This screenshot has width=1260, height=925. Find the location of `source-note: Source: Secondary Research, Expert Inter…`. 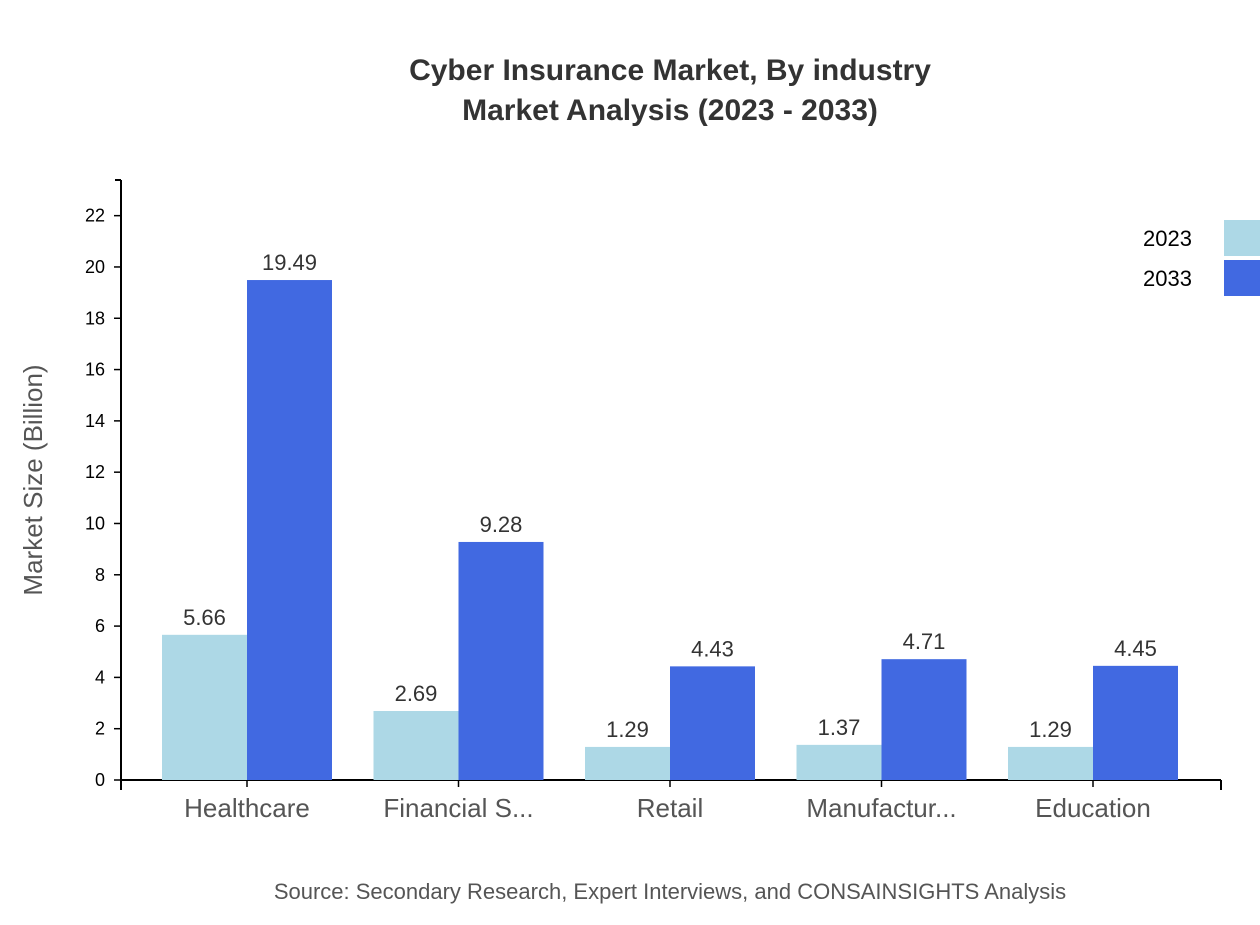

source-note: Source: Secondary Research, Expert Inter… is located at coordinates (670, 891).